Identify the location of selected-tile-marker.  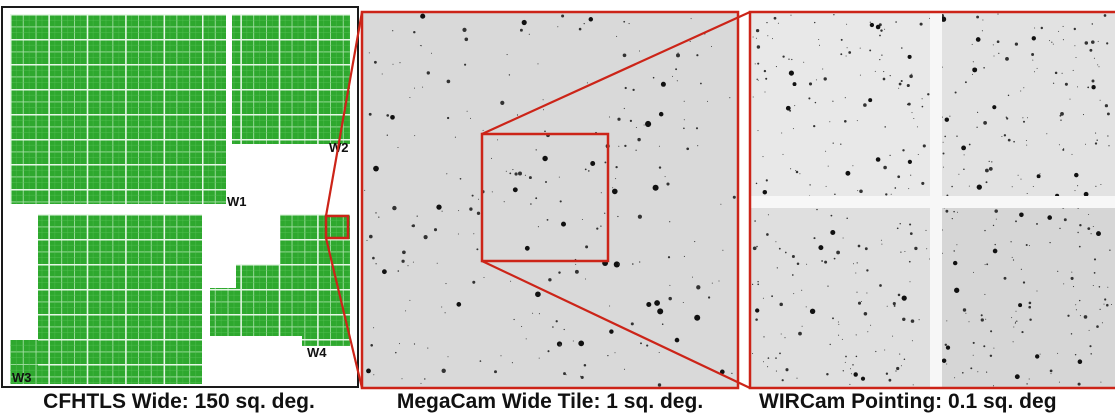
(337, 227).